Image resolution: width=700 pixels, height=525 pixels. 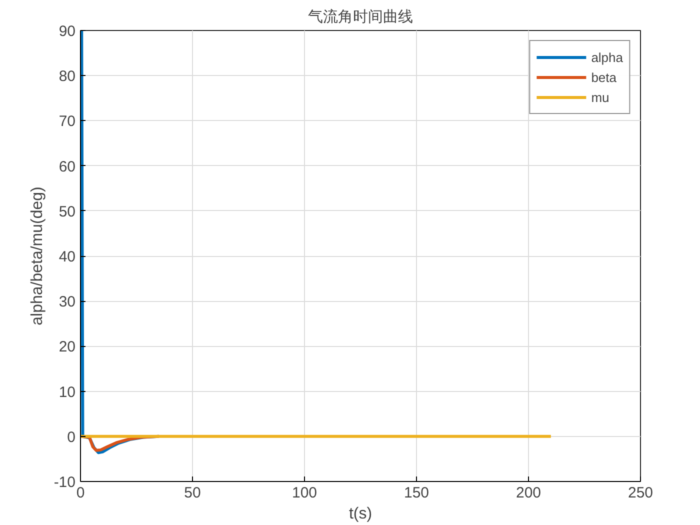 What do you see at coordinates (360, 514) in the screenshot?
I see `x-axis-title: t(s)` at bounding box center [360, 514].